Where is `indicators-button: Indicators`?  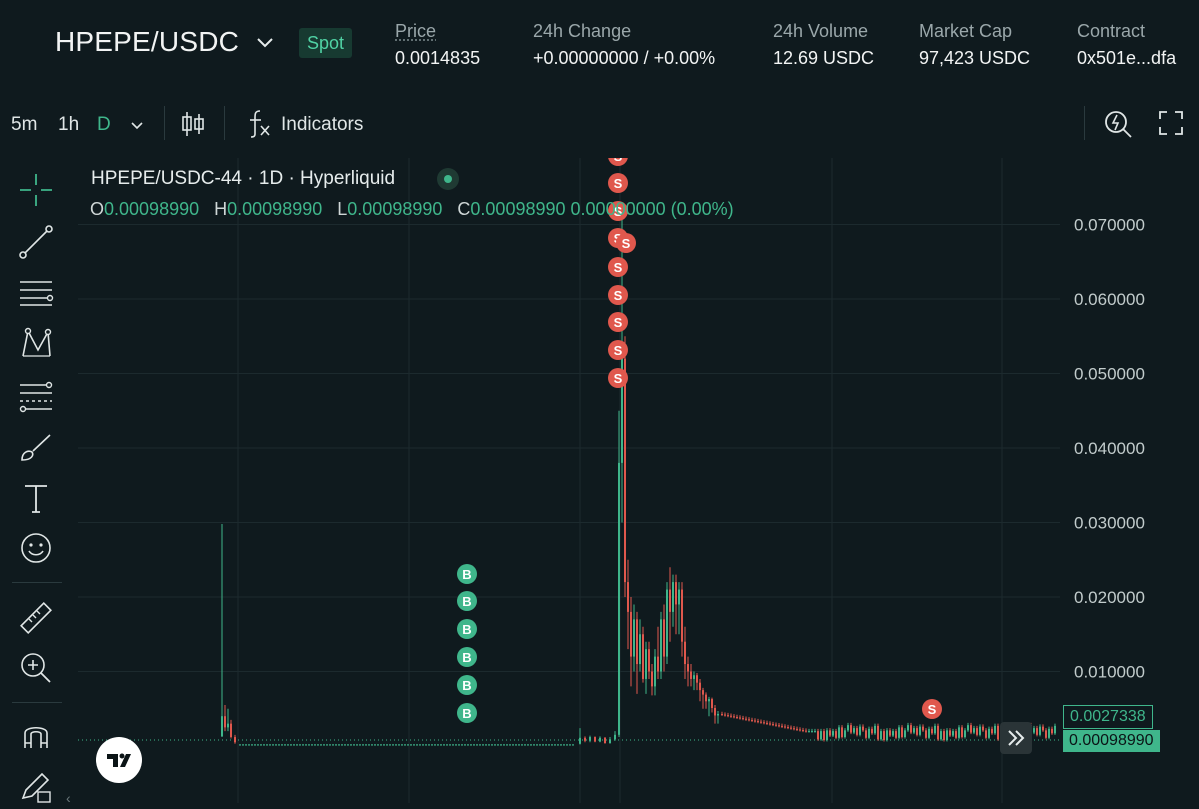 indicators-button: Indicators is located at coordinates (322, 124).